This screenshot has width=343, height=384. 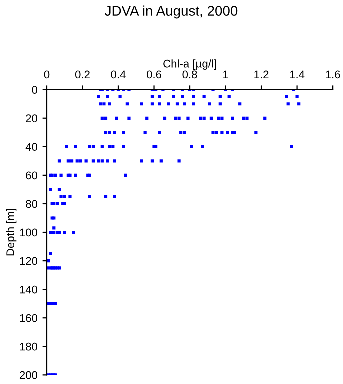 I want to click on x-tick-label: 0, so click(x=47, y=74).